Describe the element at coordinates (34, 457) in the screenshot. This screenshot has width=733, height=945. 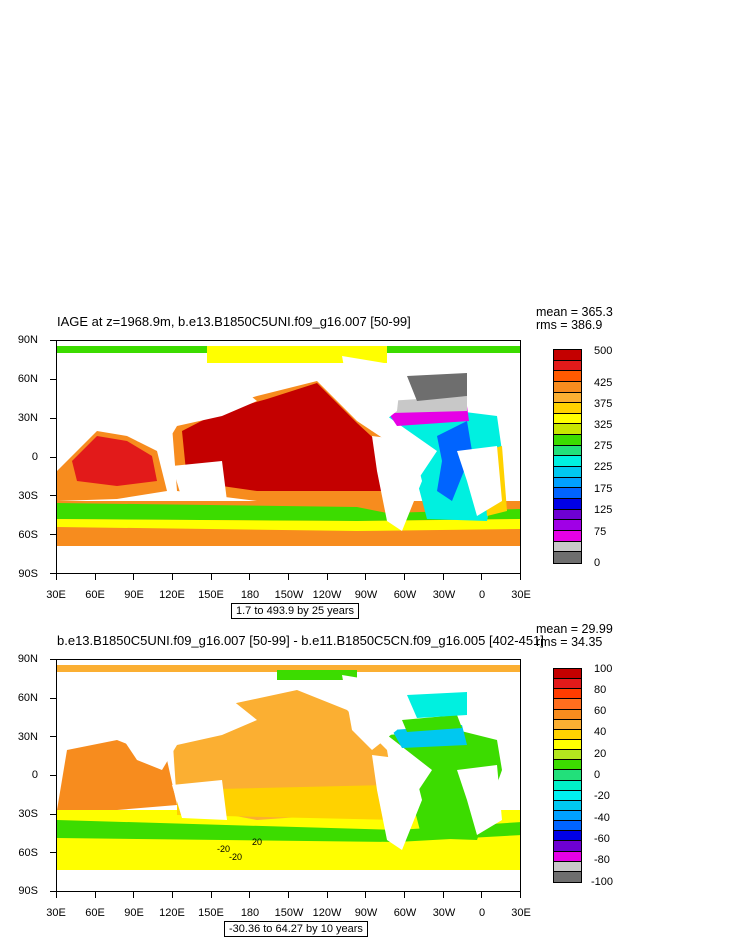
I see `p1-lat-label: 0` at that location.